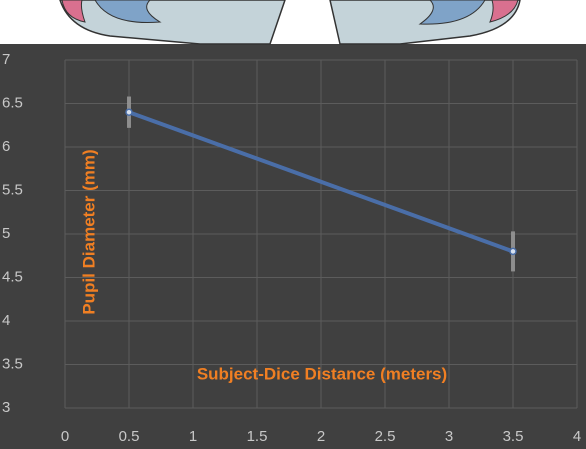 The height and width of the screenshot is (449, 586). What do you see at coordinates (6, 320) in the screenshot?
I see `y-tick-label: 4` at bounding box center [6, 320].